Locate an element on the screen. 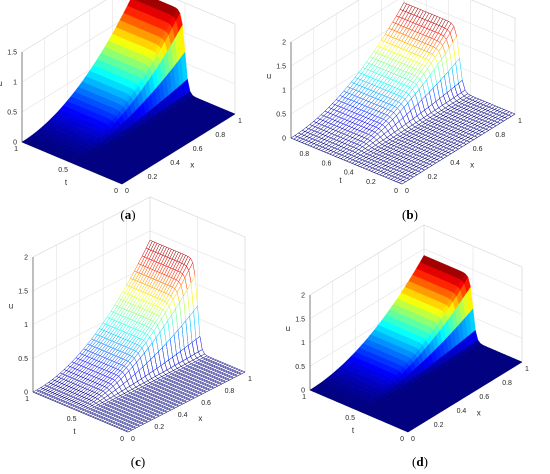 The height and width of the screenshot is (474, 550). t-tick-label: 0.2 is located at coordinates (371, 182).